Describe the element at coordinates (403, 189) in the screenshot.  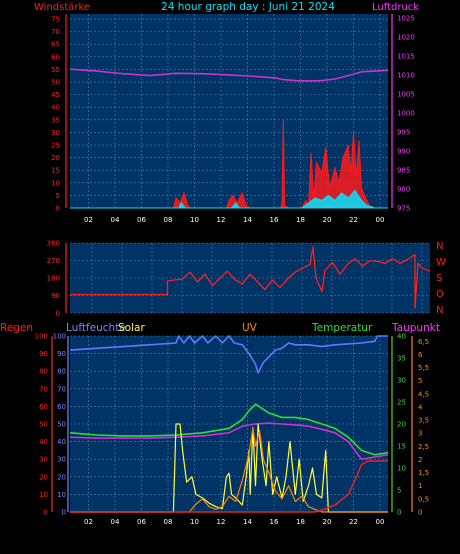
I see `y-tick-label: 980` at that location.